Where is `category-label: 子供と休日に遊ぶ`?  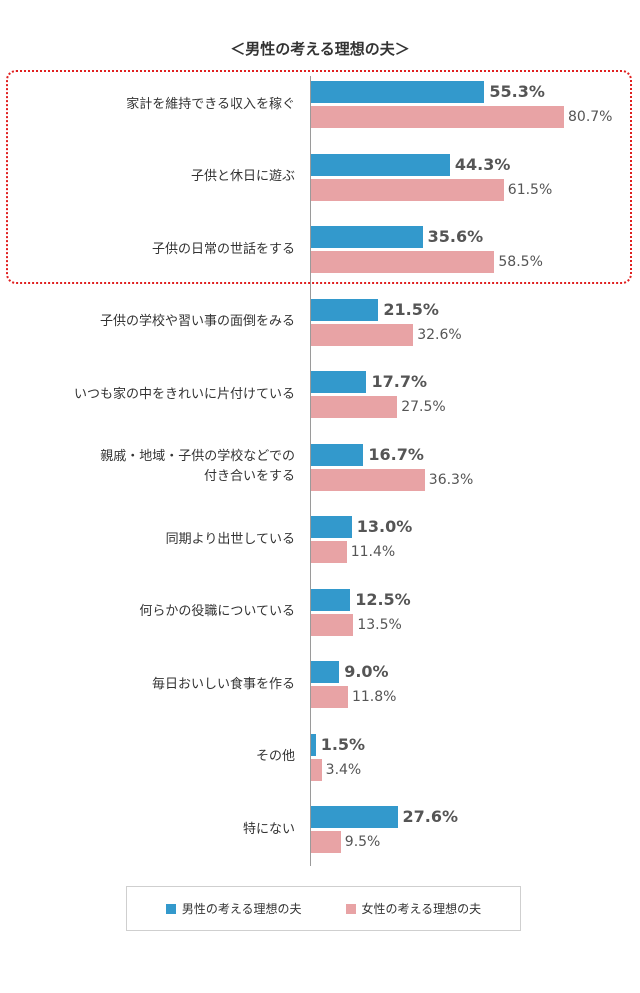
category-label: 子供と休日に遊ぶ is located at coordinates (242, 176).